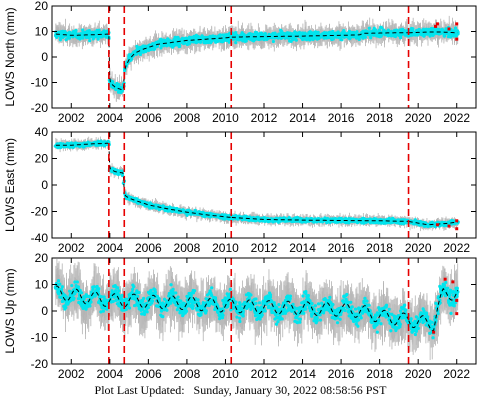  What do you see at coordinates (42, 132) in the screenshot?
I see `y-tick-label: 40` at bounding box center [42, 132].